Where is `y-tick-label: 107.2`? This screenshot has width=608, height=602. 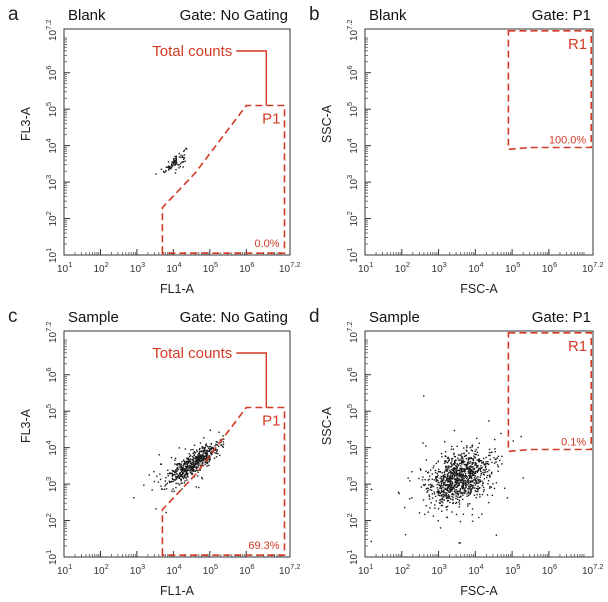
y-tick-label: 107.2 is located at coordinates (51, 332).